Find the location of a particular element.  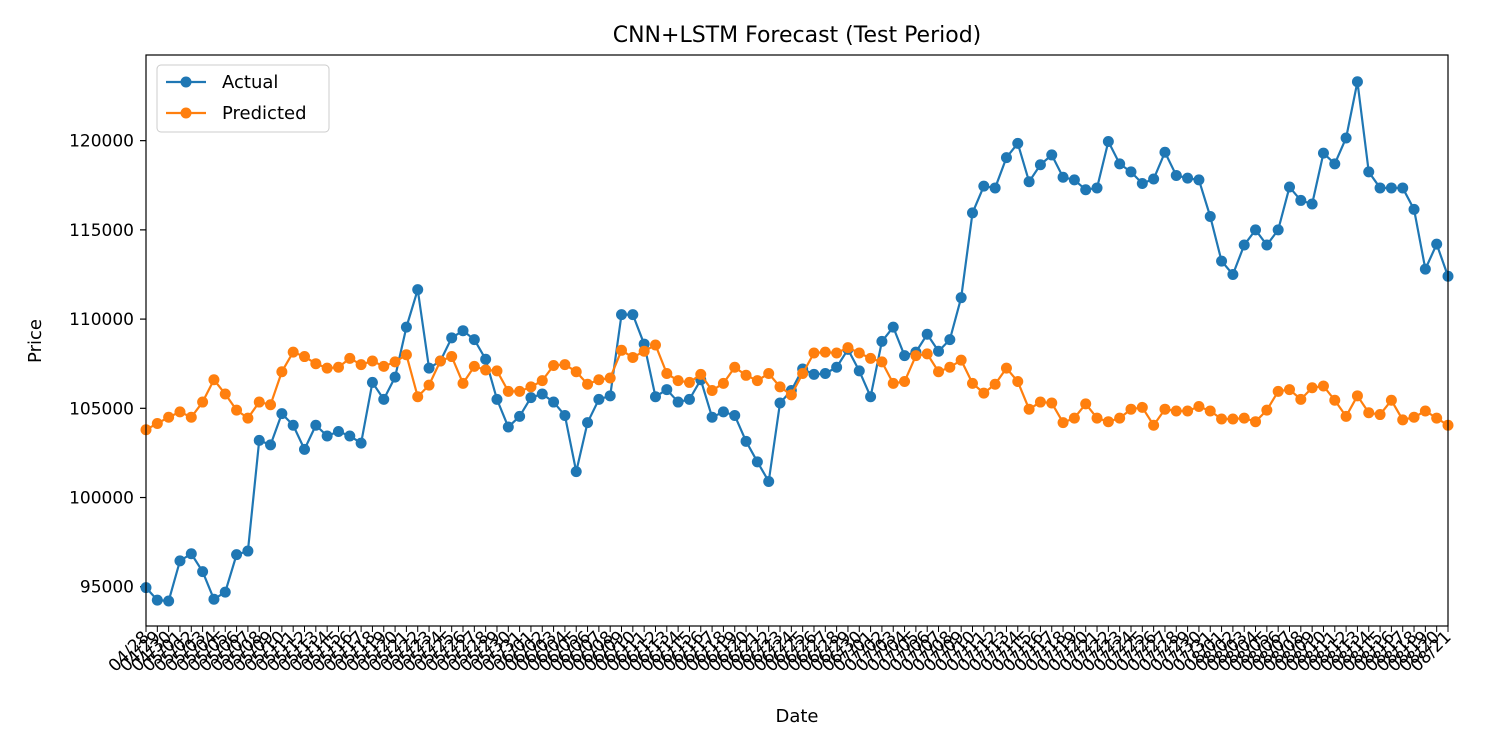

legend-label-actual: Actual is located at coordinates (250, 82).